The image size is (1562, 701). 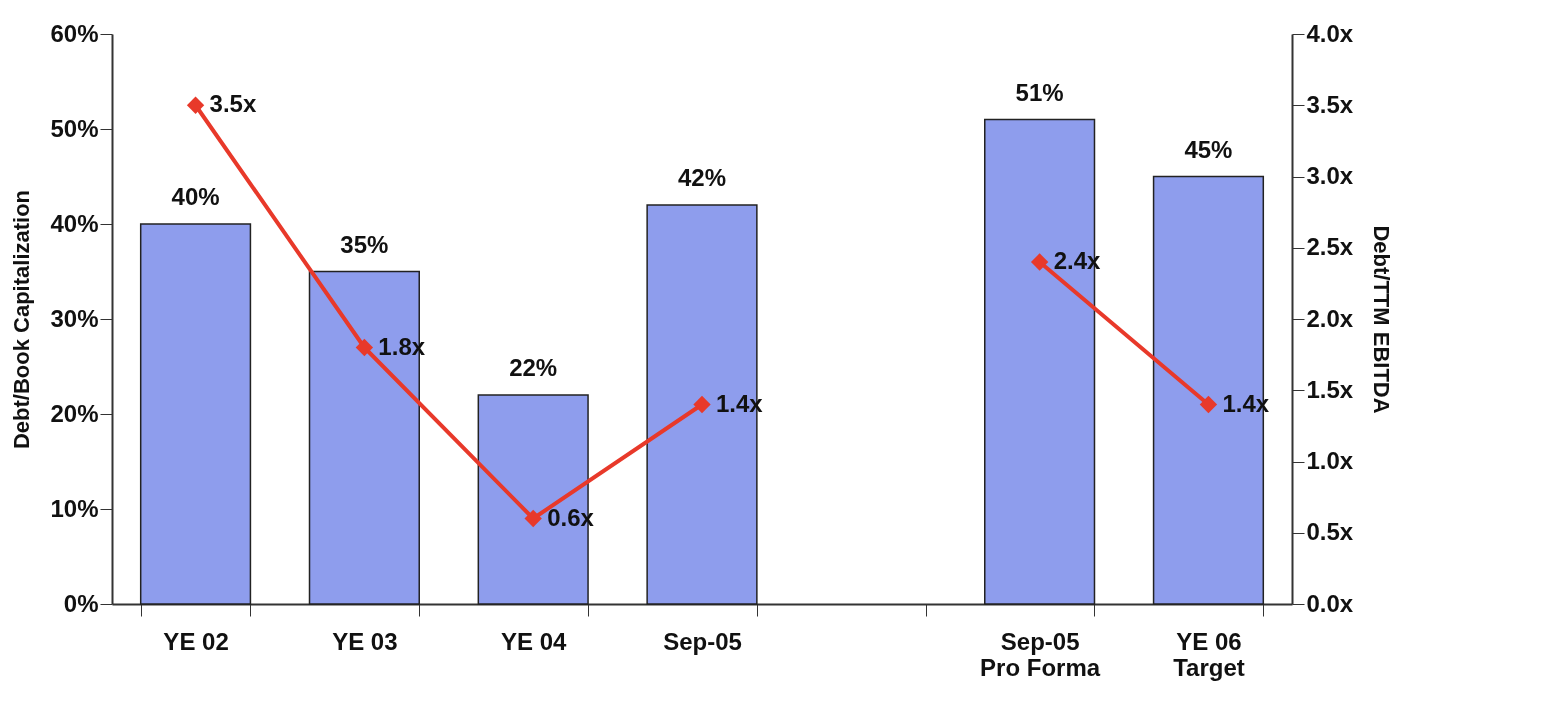 I want to click on y-axis-title: Debt/Book Capitalization, so click(x=22, y=319).